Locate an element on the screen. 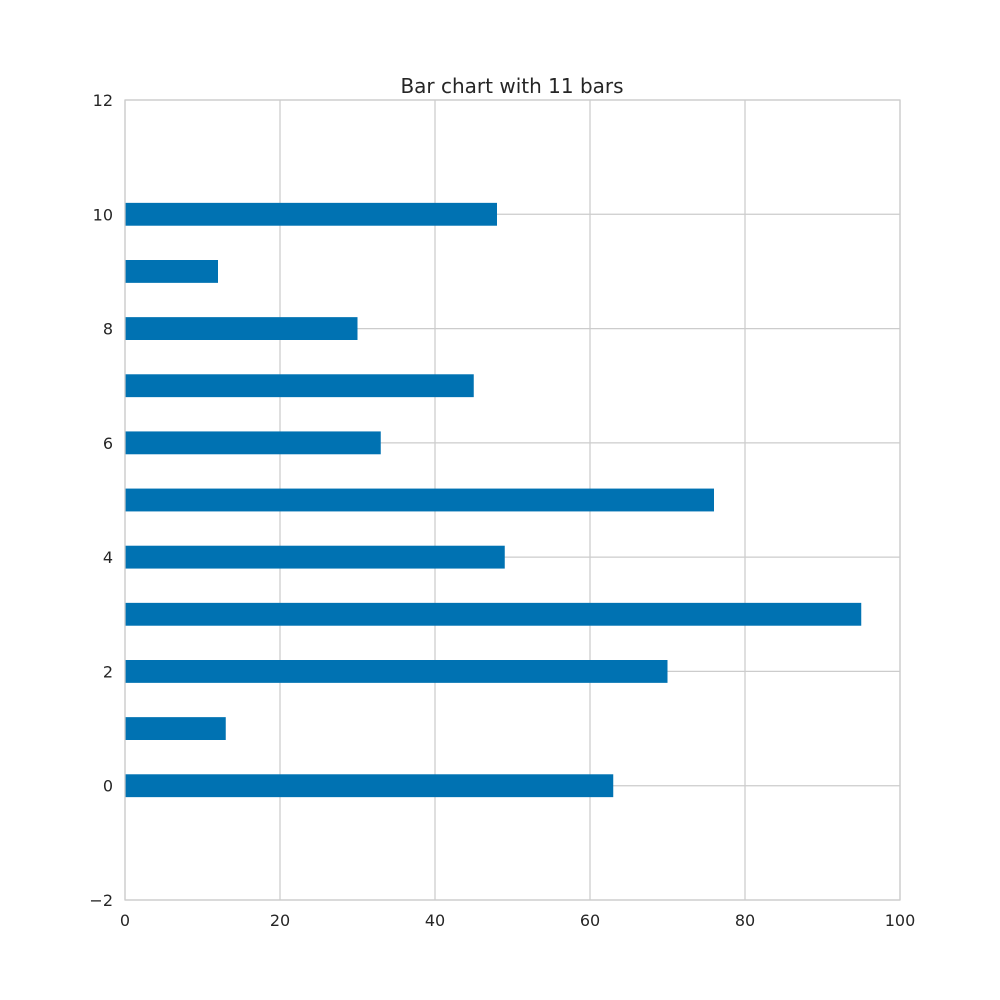 This screenshot has width=1000, height=1000. x-tick-label: 100 is located at coordinates (900, 920).